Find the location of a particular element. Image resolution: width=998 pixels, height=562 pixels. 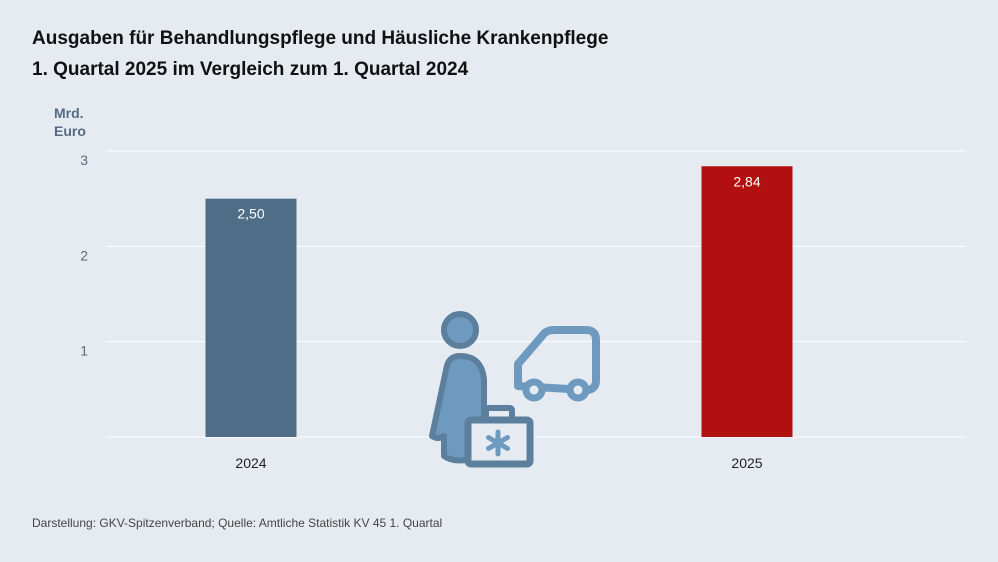

x-axis-ticks: 2024 2025 is located at coordinates (498, 463).